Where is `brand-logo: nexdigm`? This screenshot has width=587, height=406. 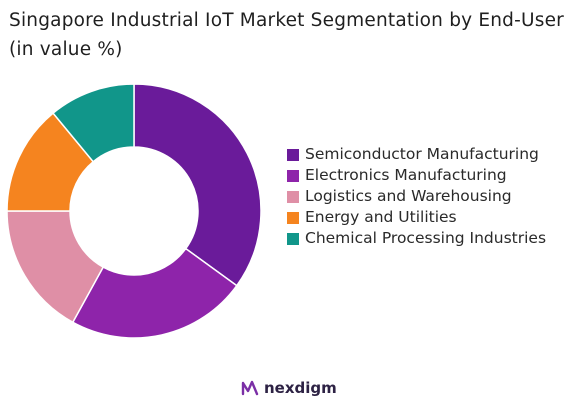
brand-logo: nexdigm is located at coordinates (288, 388).